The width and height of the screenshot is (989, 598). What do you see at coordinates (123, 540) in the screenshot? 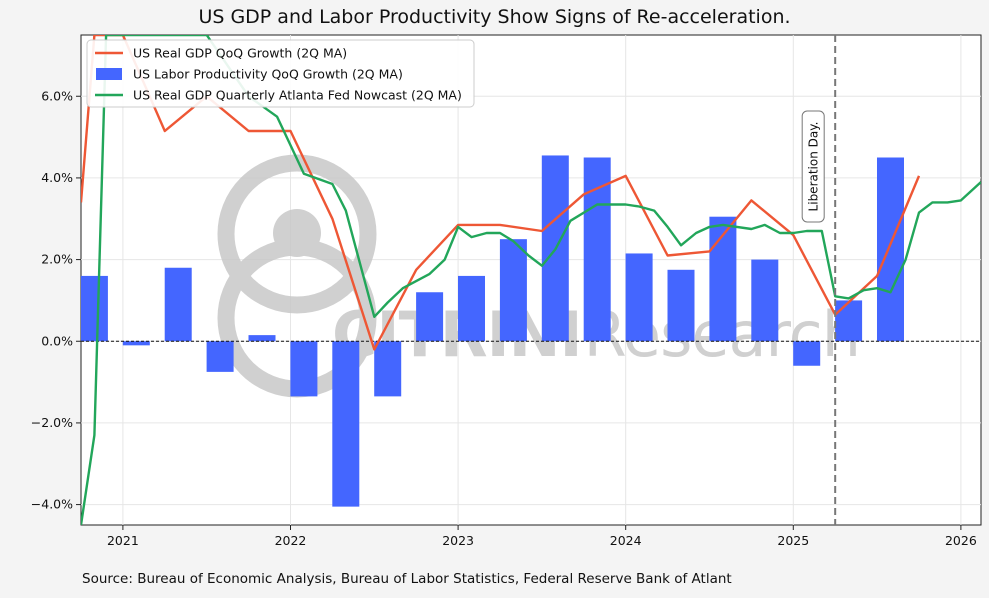
I see `x-tick-label-0: 2021` at bounding box center [123, 540].